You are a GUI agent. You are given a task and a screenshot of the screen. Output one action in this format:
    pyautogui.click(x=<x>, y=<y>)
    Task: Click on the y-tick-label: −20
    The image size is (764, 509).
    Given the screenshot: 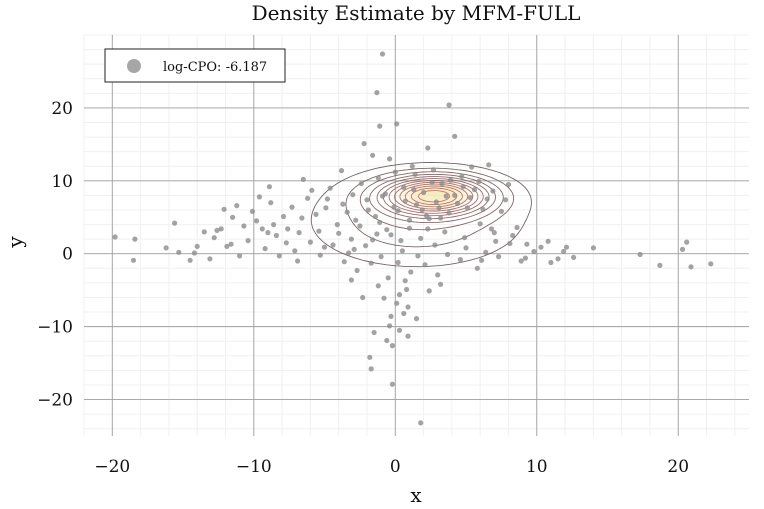 What is the action you would take?
    pyautogui.click(x=55, y=401)
    